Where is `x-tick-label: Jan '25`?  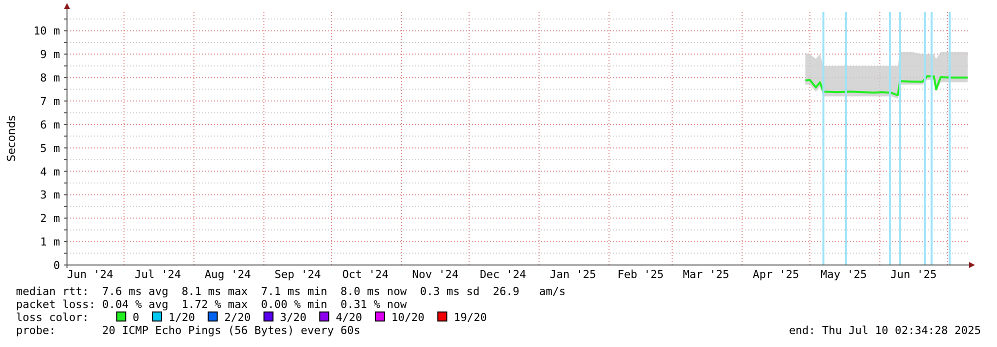
x-tick-label: Jan '25 is located at coordinates (573, 274).